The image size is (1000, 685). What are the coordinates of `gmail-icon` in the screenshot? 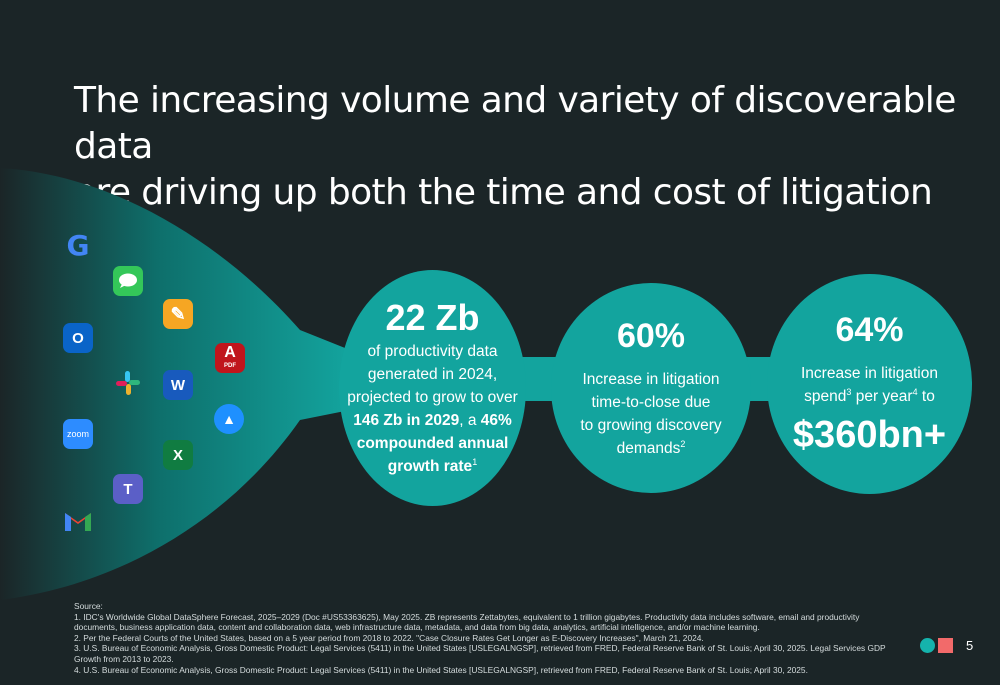 It's located at (78, 521).